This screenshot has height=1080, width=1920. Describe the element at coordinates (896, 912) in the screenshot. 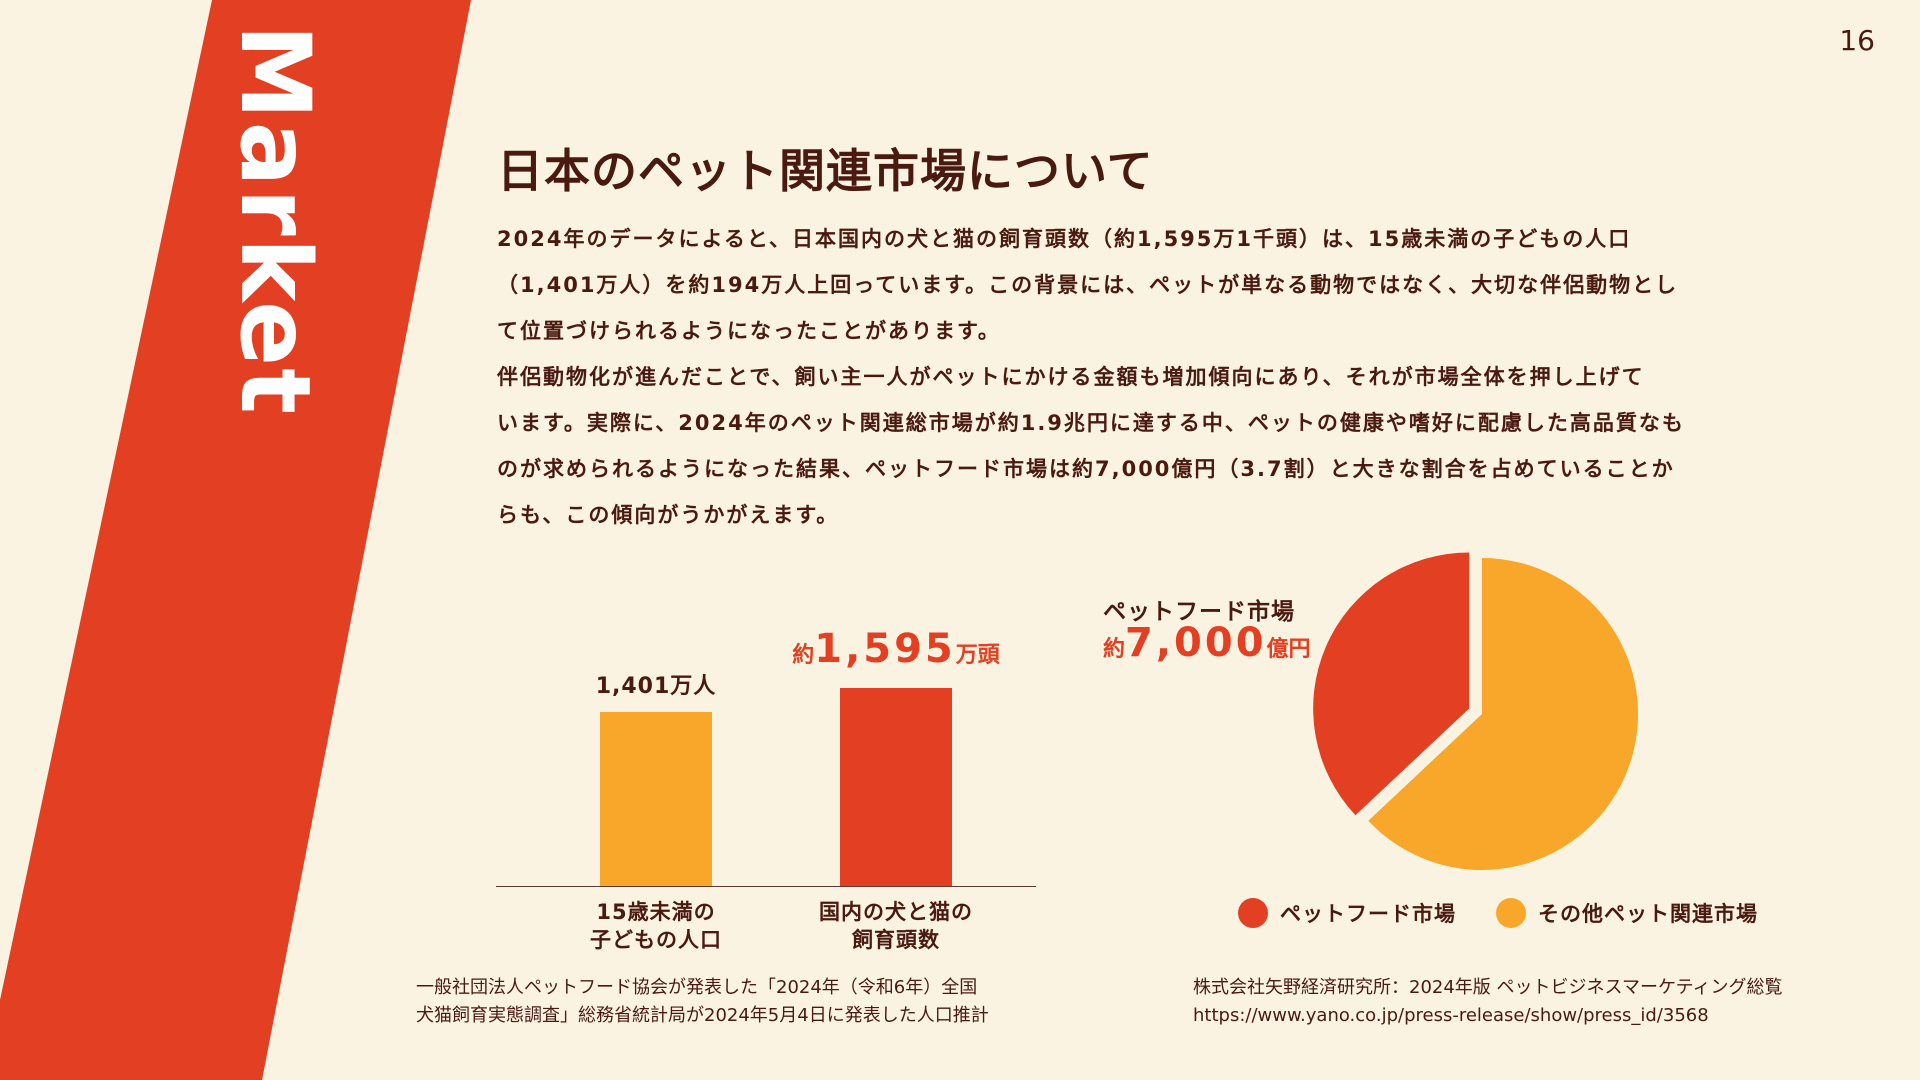

I see `category-label-line: 国内の犬と猫の` at that location.